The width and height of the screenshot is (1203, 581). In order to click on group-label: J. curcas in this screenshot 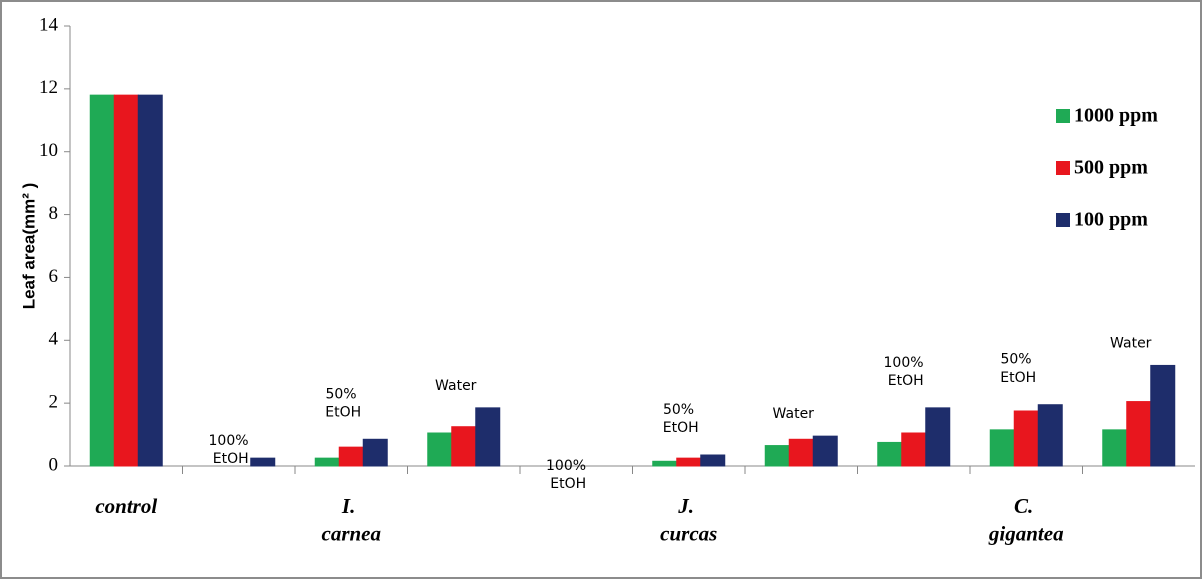, I will do `click(688, 519)`.